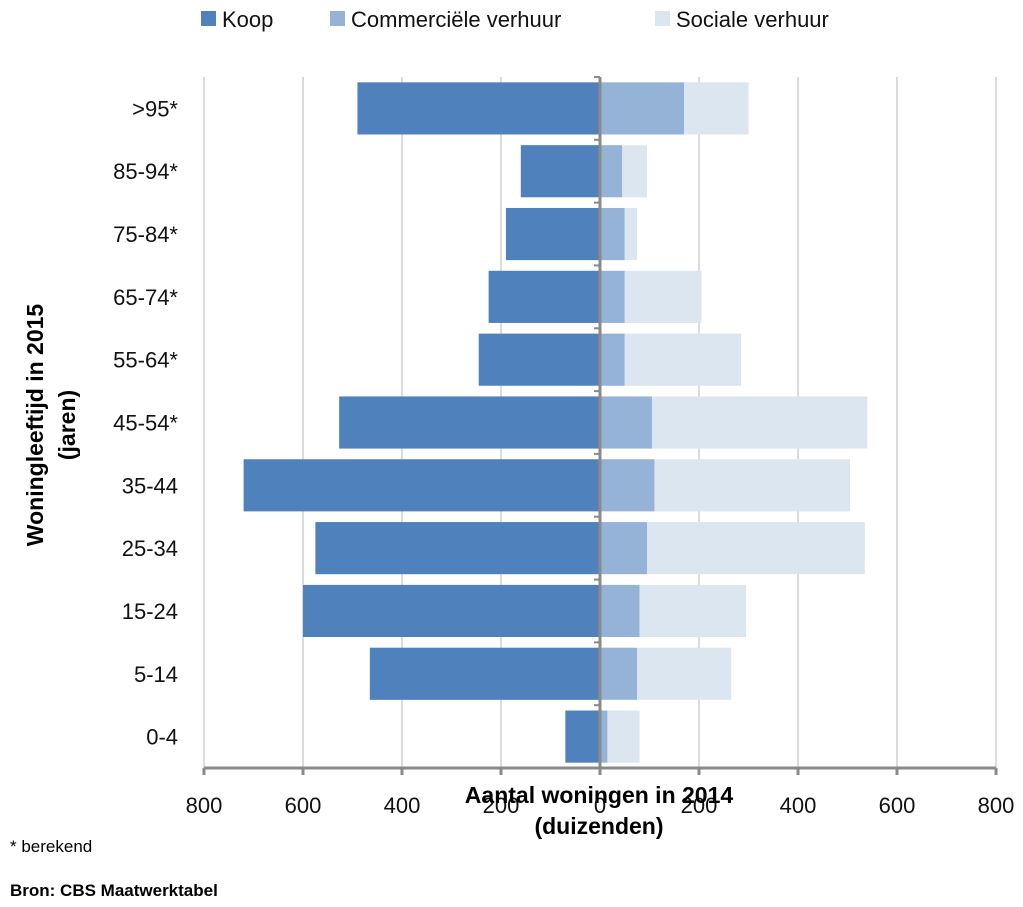  I want to click on x-axis-title: Aantal woningen in 2014, so click(599, 795).